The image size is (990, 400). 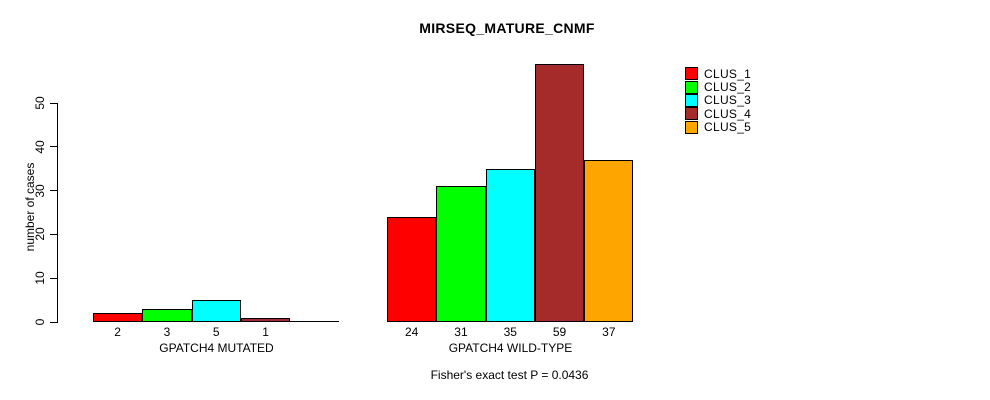 What do you see at coordinates (728, 127) in the screenshot?
I see `legend-label: CLUS_5` at bounding box center [728, 127].